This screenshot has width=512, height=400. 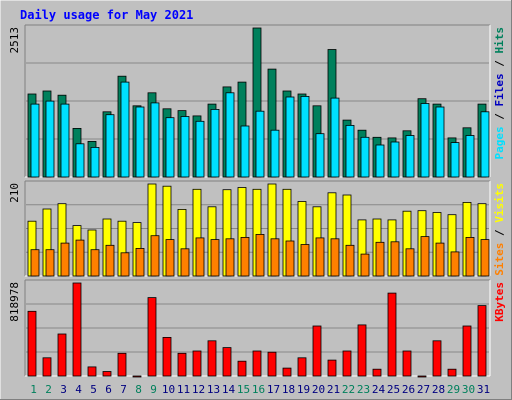 I want to click on panel-legend: KBytes, so click(x=499, y=302).